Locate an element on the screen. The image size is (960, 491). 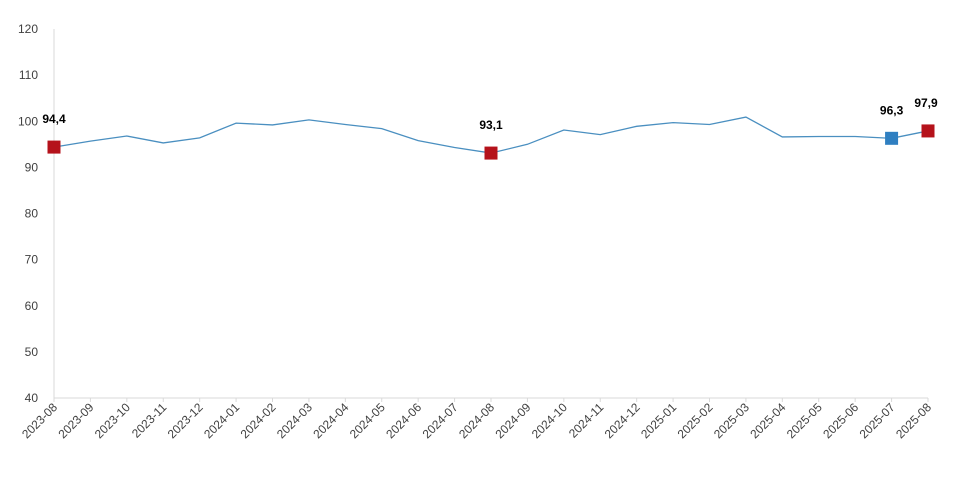
x-tick-label: 2024-10 is located at coordinates (549, 420).